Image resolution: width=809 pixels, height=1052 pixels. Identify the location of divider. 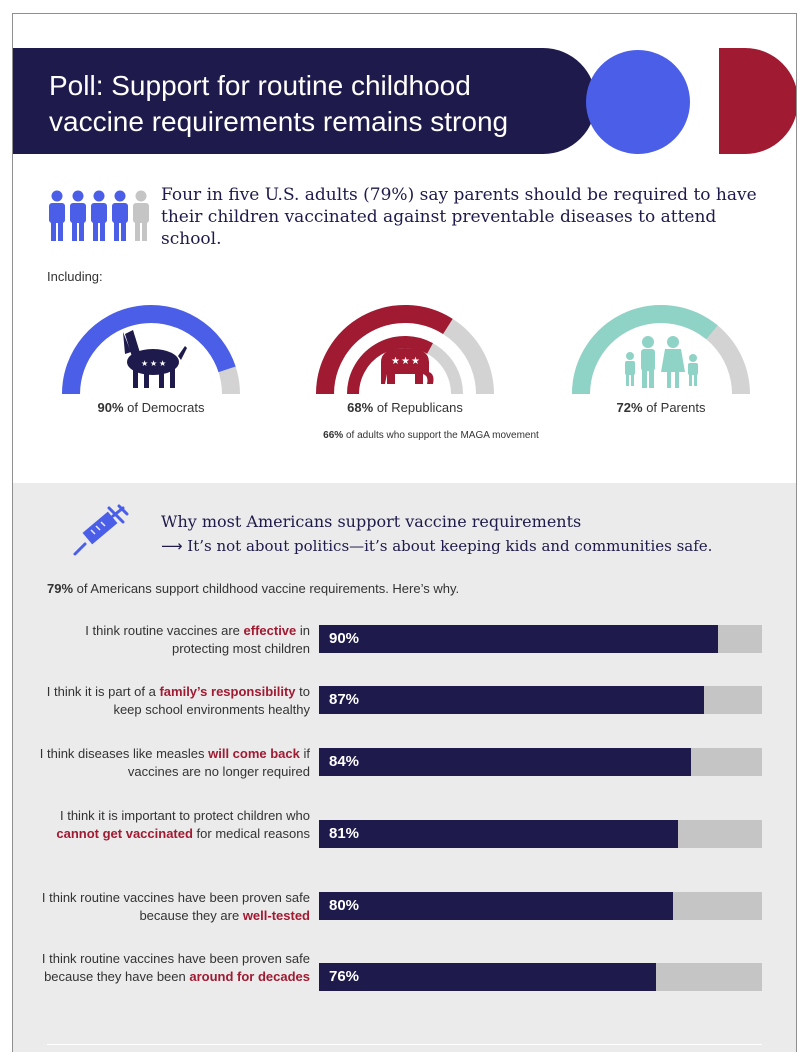
(404, 1044).